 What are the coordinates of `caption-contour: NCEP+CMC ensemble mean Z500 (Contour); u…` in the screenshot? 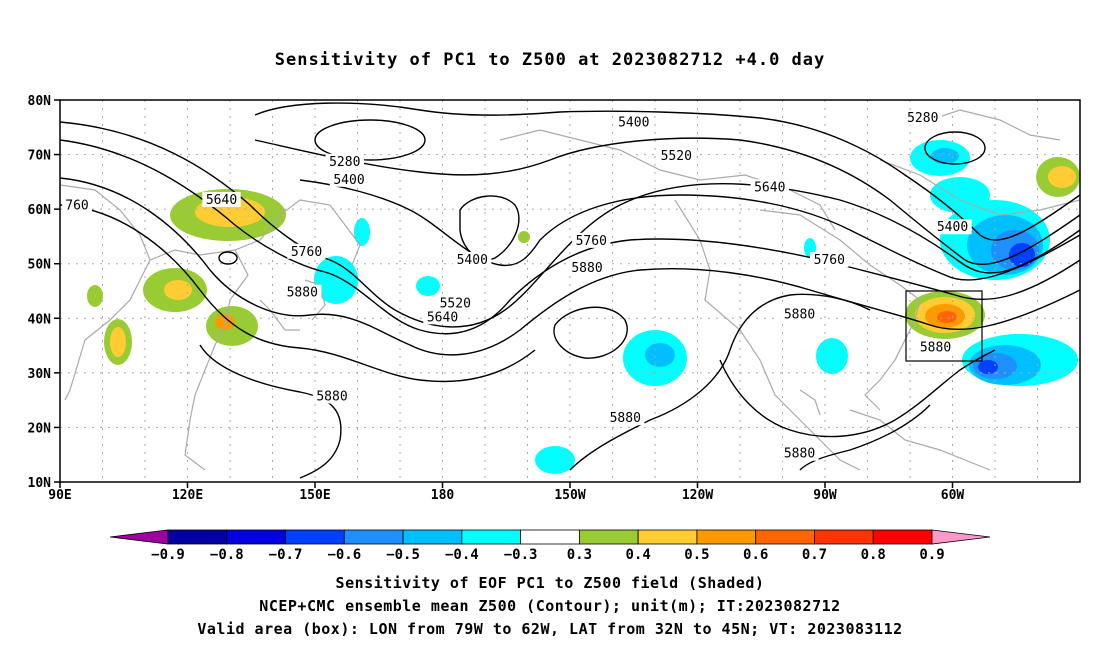 It's located at (550, 606).